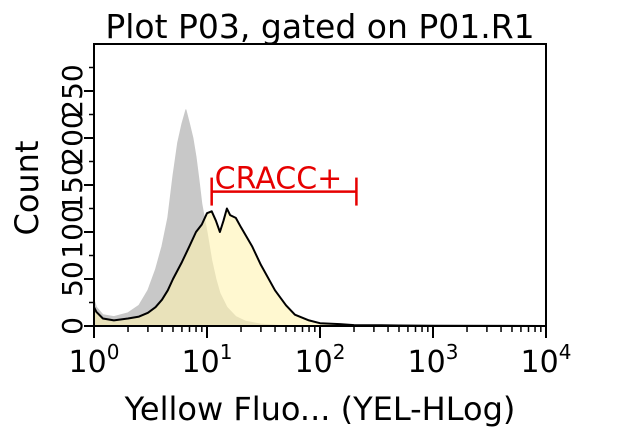 The image size is (640, 430). What do you see at coordinates (27, 187) in the screenshot?
I see `y-axis-label: Count` at bounding box center [27, 187].